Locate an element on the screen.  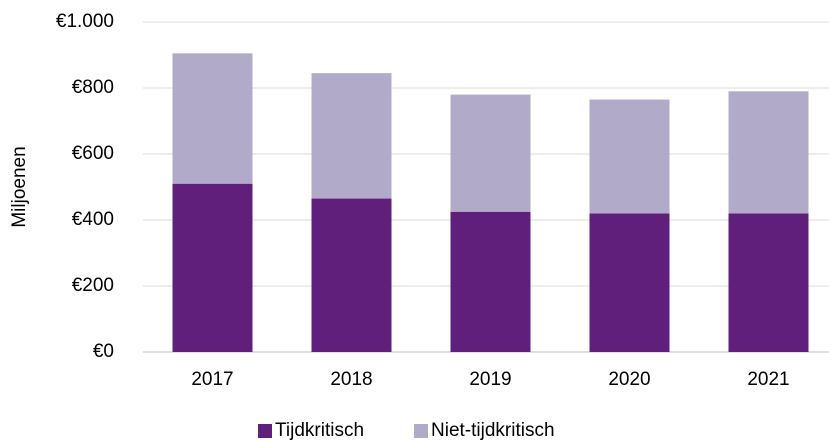
x-tick-label: 2021 is located at coordinates (768, 379).